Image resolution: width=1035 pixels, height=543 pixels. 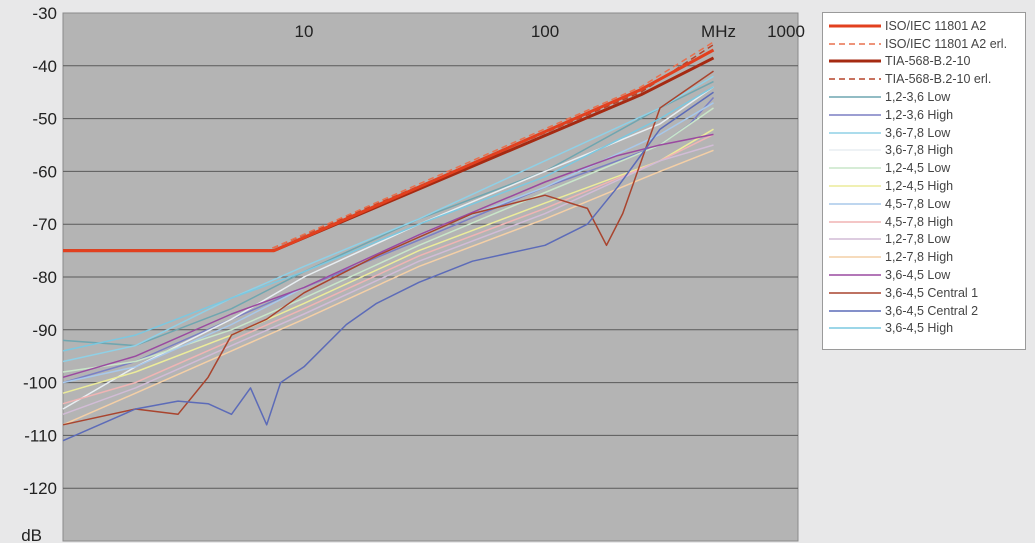 I want to click on legend-item: 4,5-7,8 High, so click(x=926, y=222).